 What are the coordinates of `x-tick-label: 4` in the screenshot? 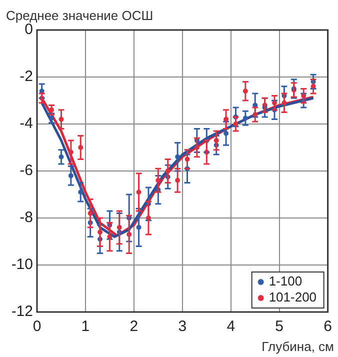 It's located at (231, 327).